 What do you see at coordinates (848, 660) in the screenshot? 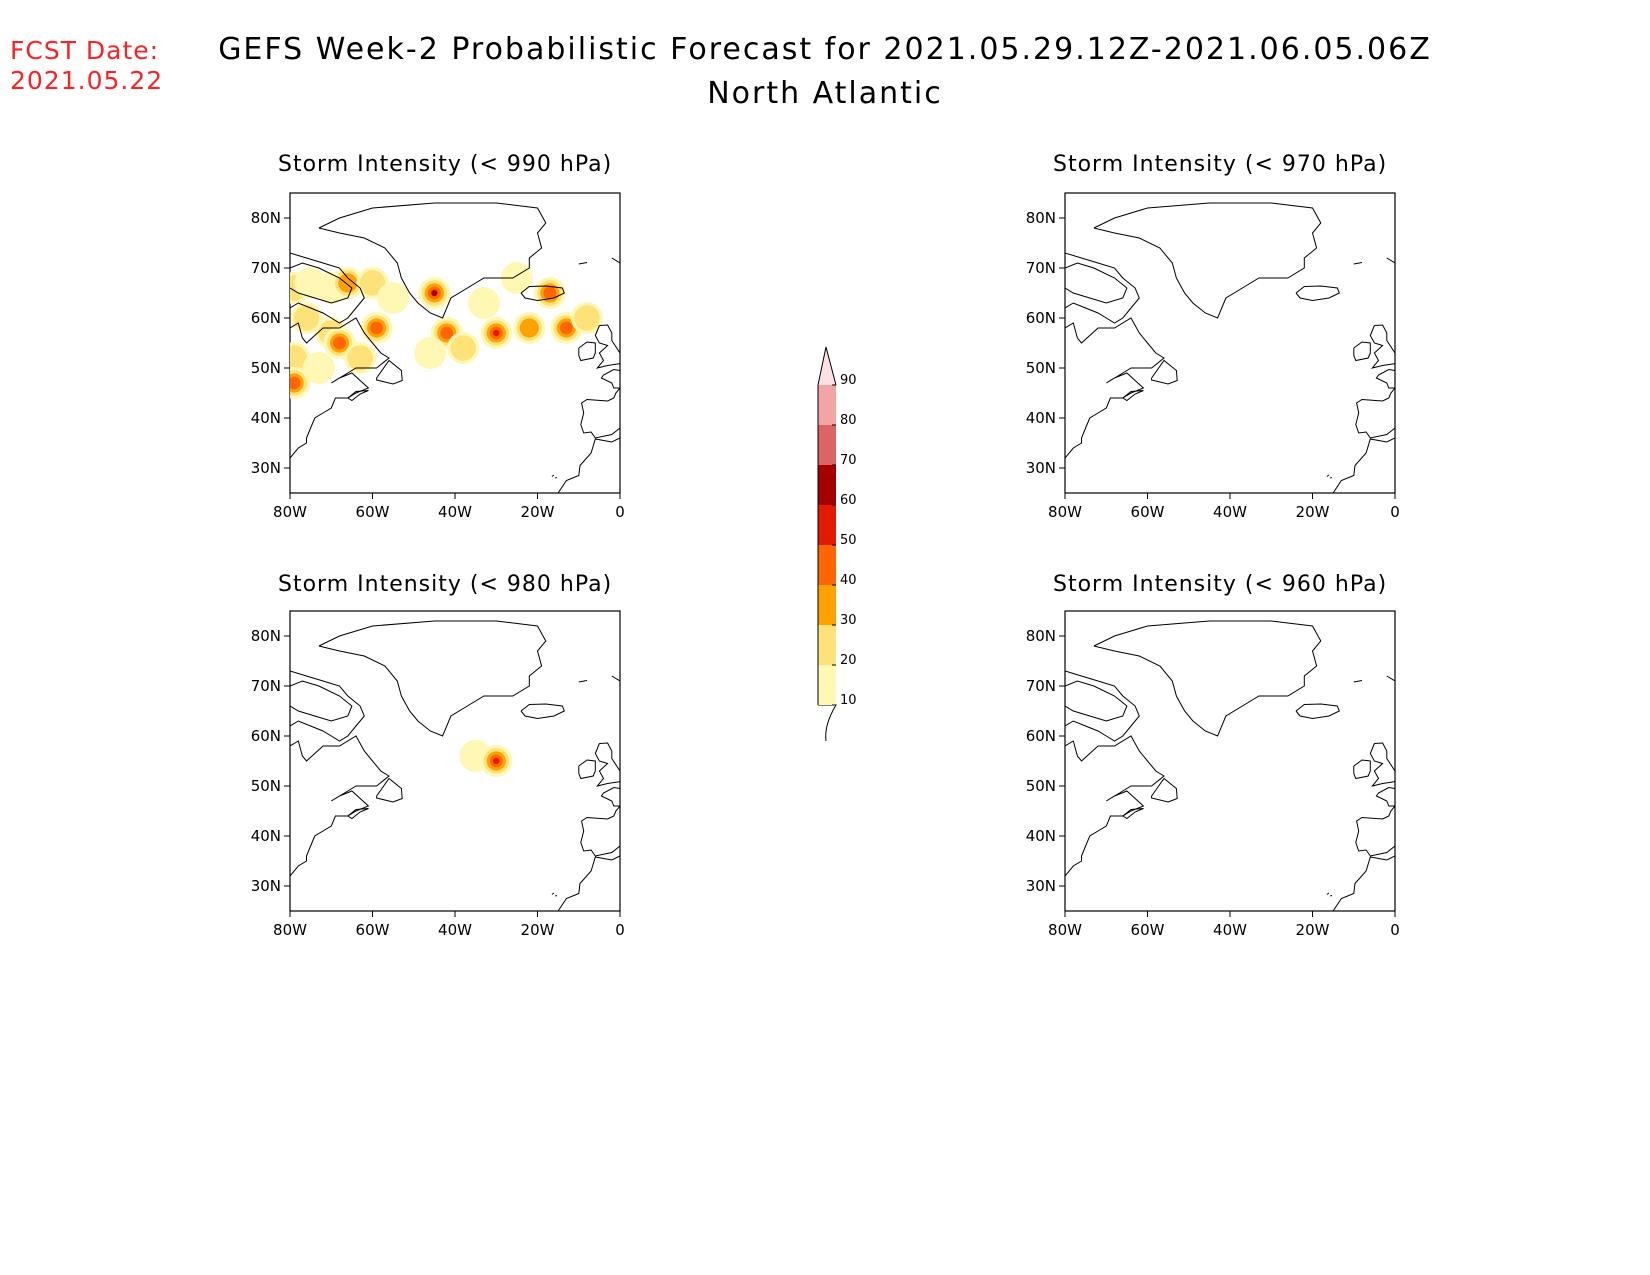
I see `colorbar-label: 20` at bounding box center [848, 660].